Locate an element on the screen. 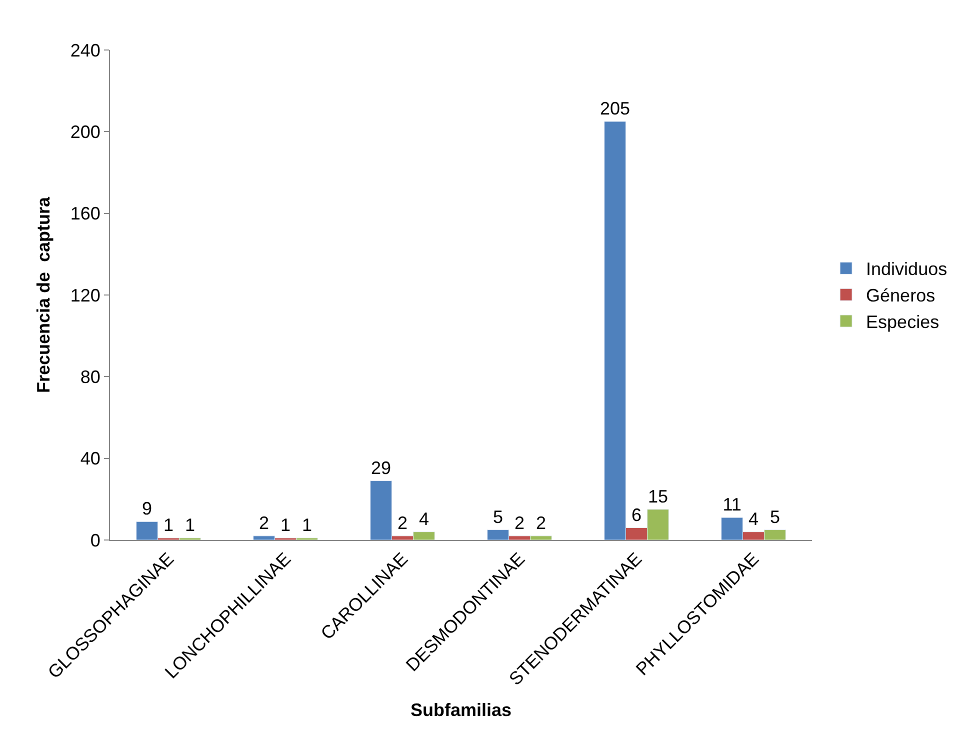  y-tick-label: 40 is located at coordinates (90, 458).